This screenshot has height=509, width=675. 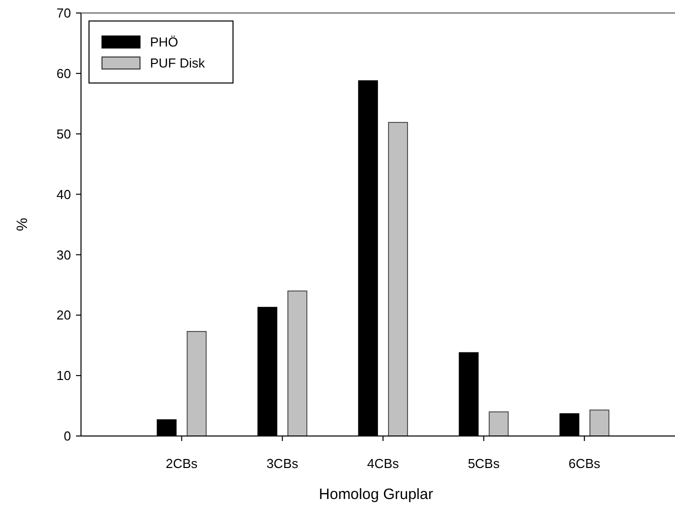 What do you see at coordinates (178, 63) in the screenshot?
I see `legend-label: PUF Disk` at bounding box center [178, 63].